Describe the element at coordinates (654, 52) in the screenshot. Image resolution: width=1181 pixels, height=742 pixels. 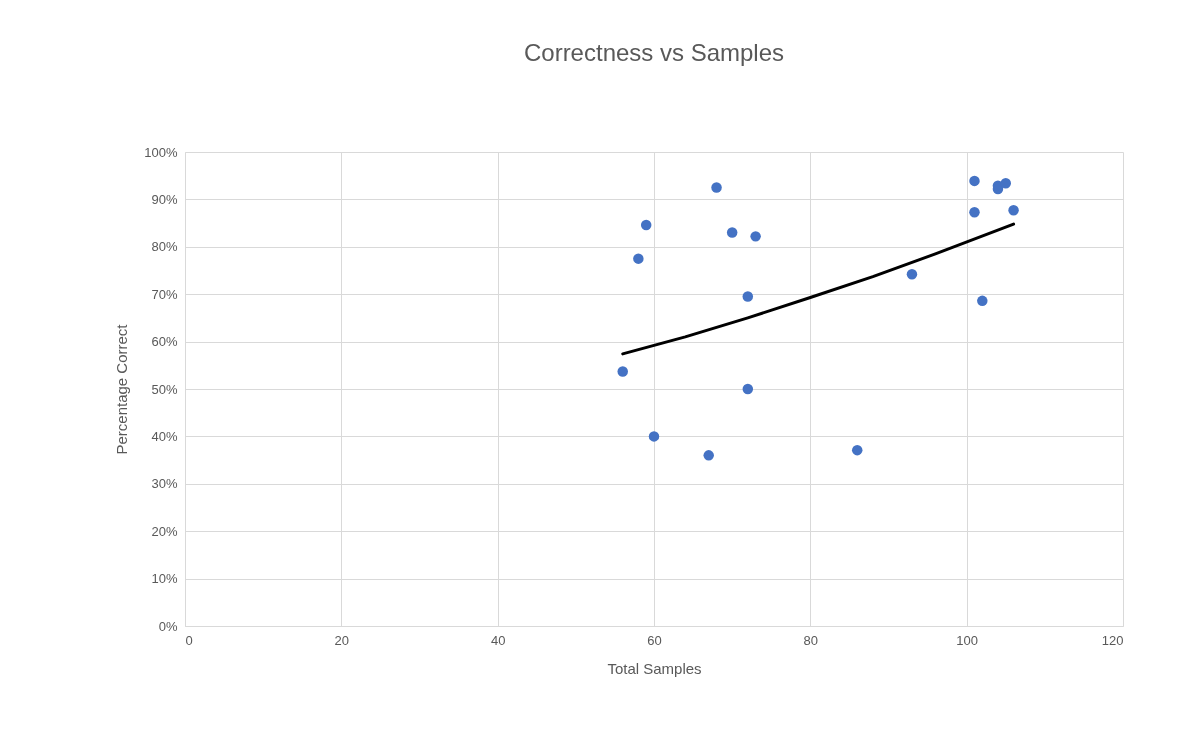
I see `chart-title: Correctness vs Samples` at that location.